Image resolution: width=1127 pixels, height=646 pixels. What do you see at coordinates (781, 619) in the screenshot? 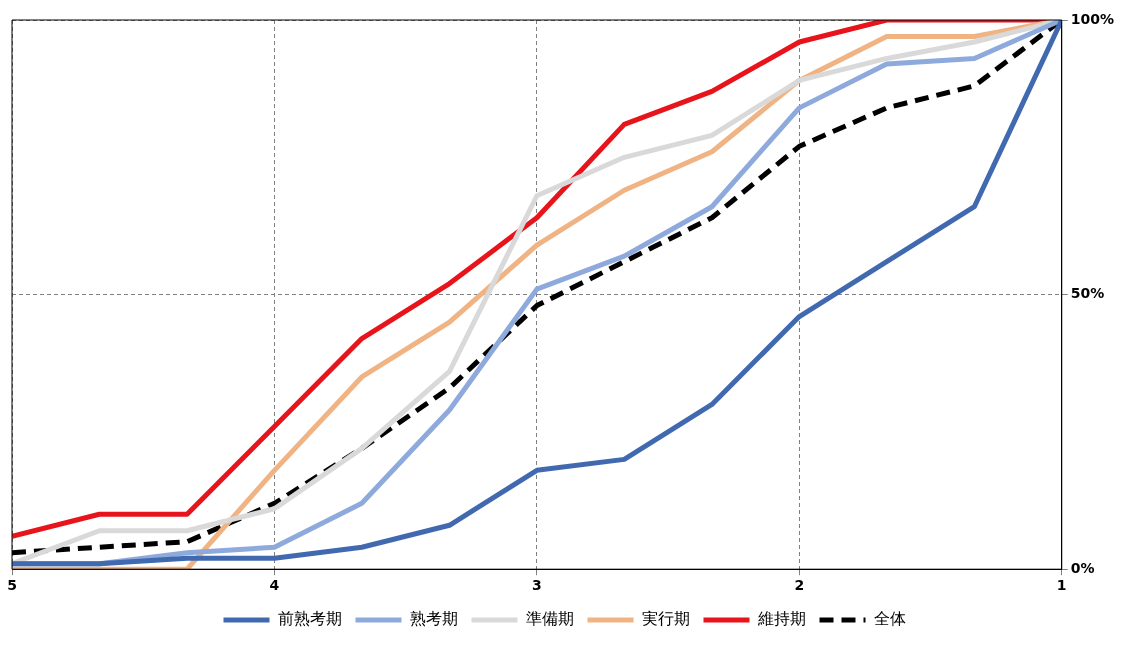
I see `legend-label: 維持期` at bounding box center [781, 619].